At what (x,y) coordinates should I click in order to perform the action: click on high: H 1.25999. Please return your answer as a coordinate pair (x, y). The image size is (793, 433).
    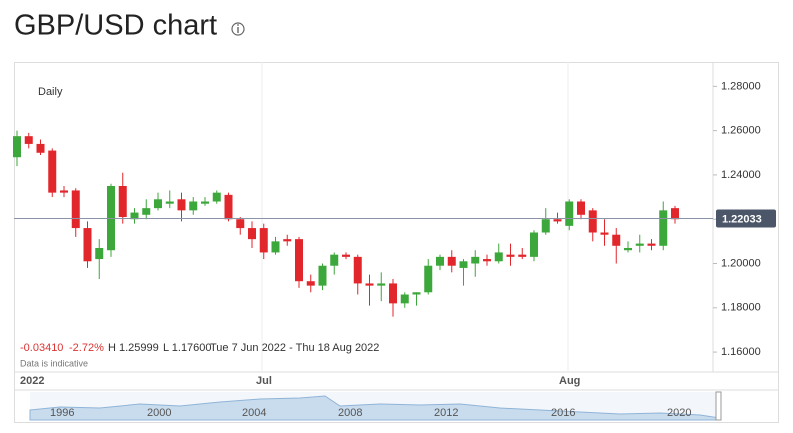
    Looking at the image, I should click on (133, 348).